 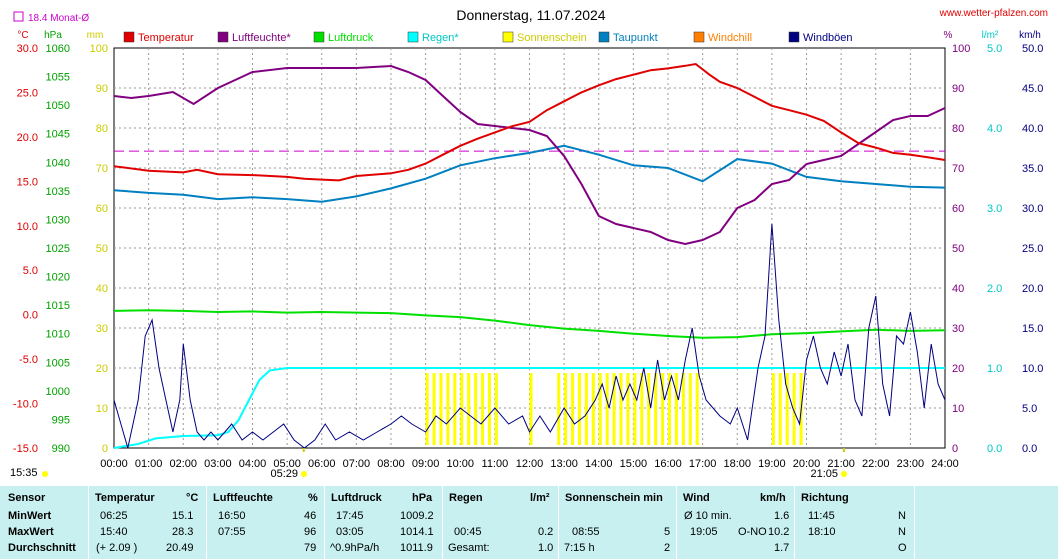 I want to click on pressure-tick-label: 1050, so click(x=58, y=106).